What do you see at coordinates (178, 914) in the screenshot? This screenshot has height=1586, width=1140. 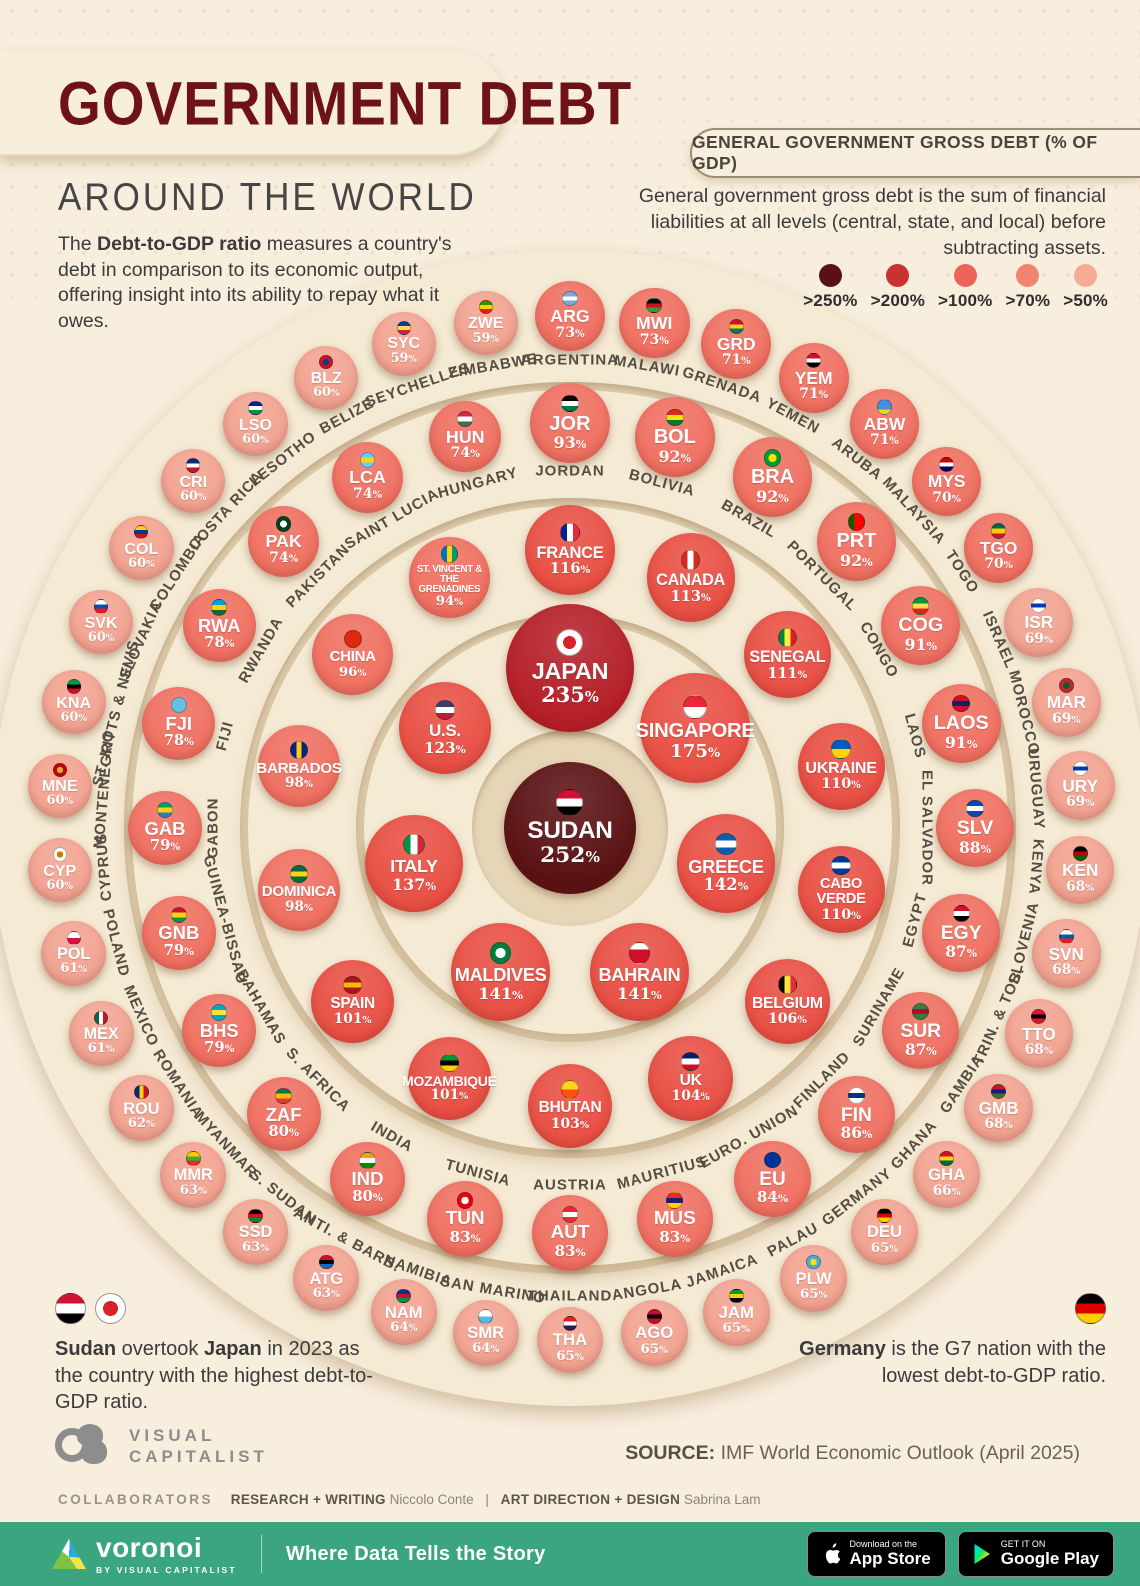 I see `gnb-flag-icon` at bounding box center [178, 914].